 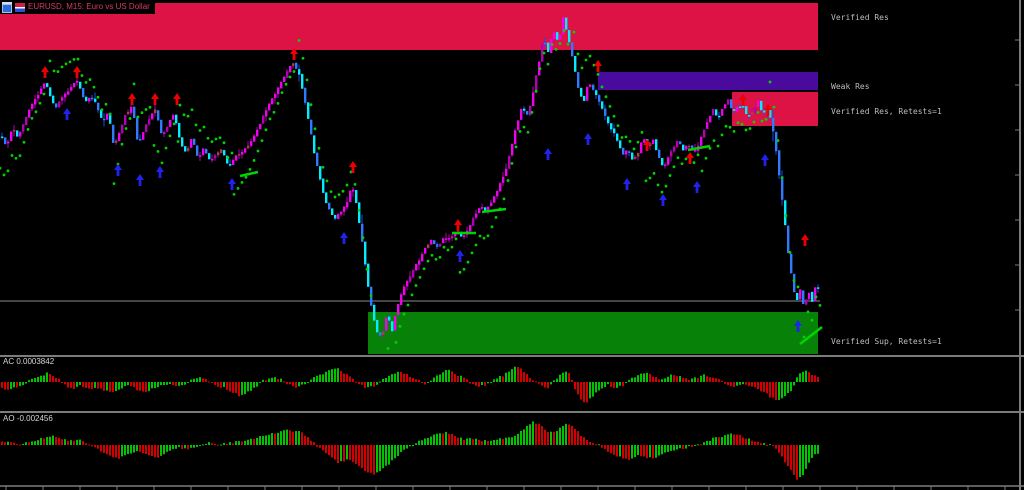 What do you see at coordinates (410, 450) in the screenshot?
I see `ao-histogram` at bounding box center [410, 450].